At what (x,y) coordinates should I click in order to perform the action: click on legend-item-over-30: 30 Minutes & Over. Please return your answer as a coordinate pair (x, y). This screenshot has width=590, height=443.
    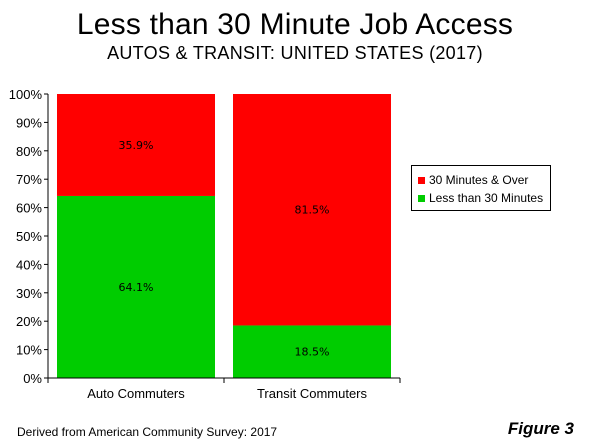
    Looking at the image, I should click on (484, 180).